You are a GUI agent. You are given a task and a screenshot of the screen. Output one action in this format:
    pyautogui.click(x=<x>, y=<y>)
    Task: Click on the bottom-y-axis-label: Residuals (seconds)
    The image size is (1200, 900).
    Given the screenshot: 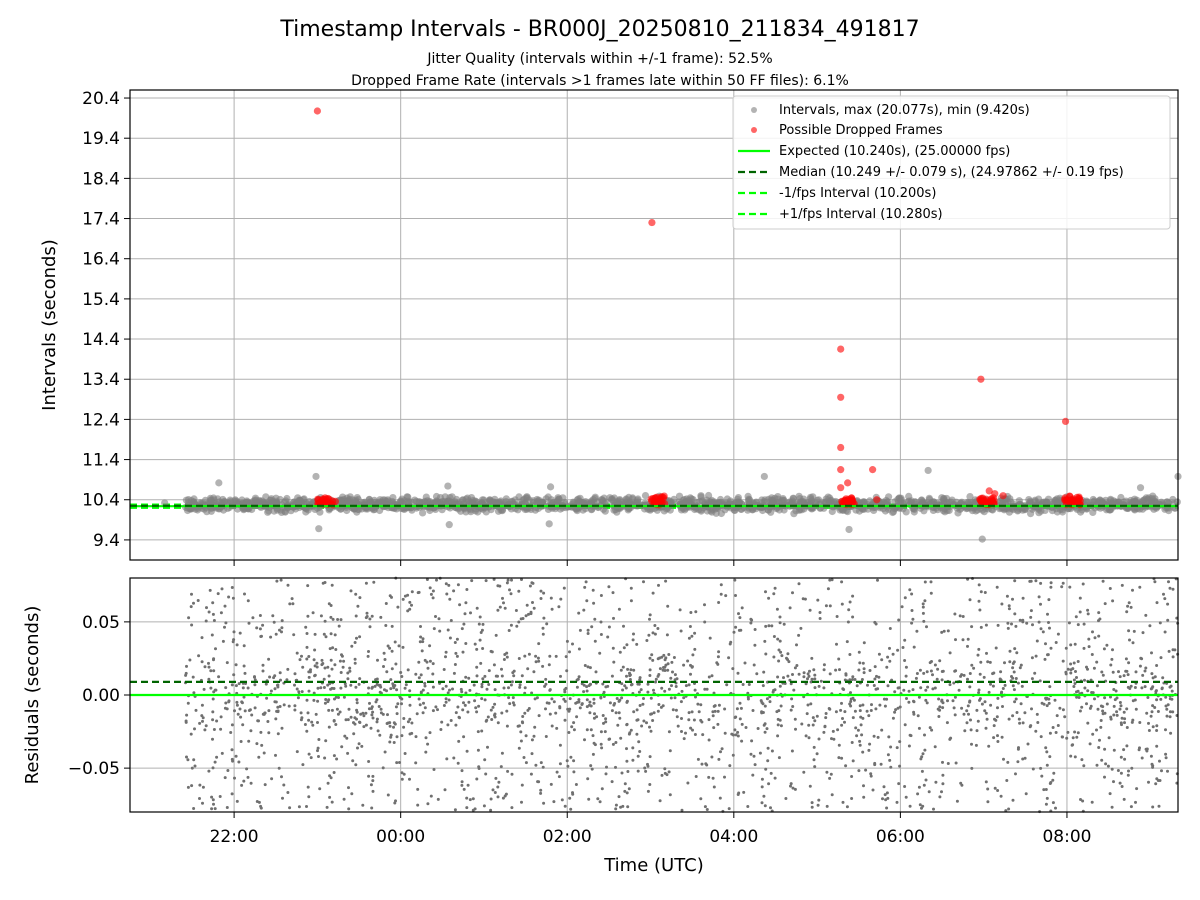 What is the action you would take?
    pyautogui.click(x=32, y=695)
    